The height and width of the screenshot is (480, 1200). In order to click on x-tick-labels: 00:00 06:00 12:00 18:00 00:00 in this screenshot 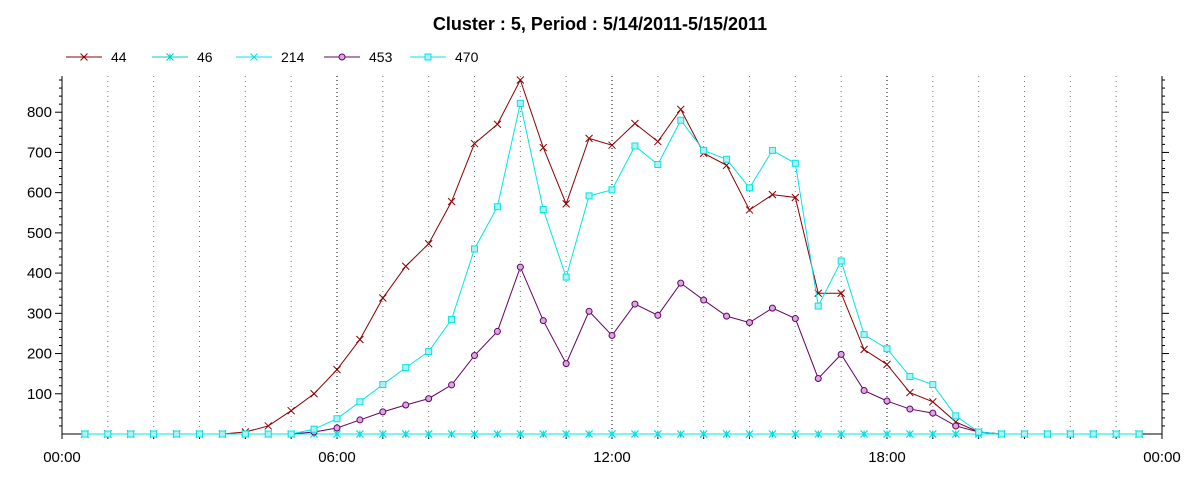, I will do `click(612, 457)`.